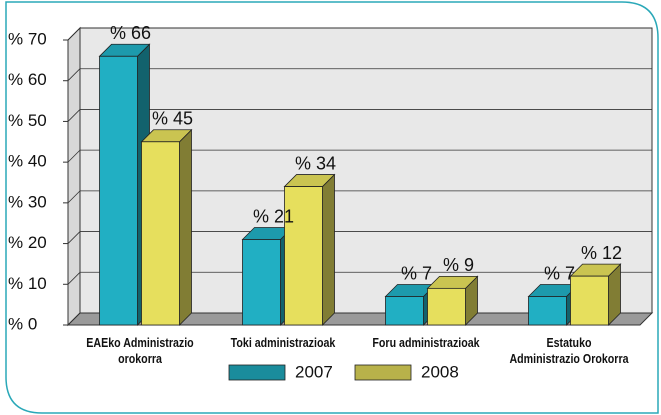 This screenshot has width=661, height=415. What do you see at coordinates (22, 323) in the screenshot?
I see `y-tick-label: % 0` at bounding box center [22, 323].